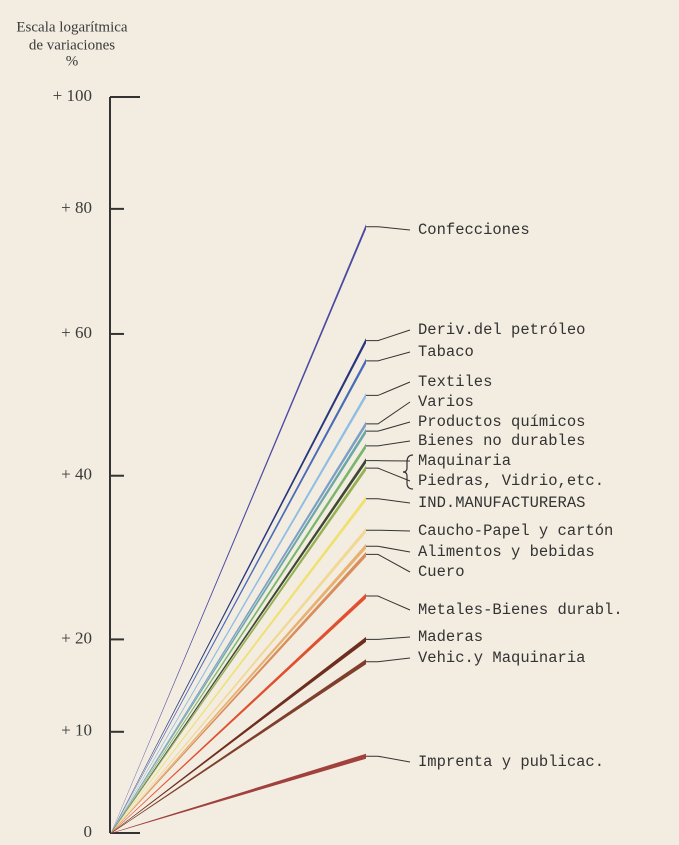 Image resolution: width=679 pixels, height=845 pixels. I want to click on y-tick-label: + 100, so click(72, 95).